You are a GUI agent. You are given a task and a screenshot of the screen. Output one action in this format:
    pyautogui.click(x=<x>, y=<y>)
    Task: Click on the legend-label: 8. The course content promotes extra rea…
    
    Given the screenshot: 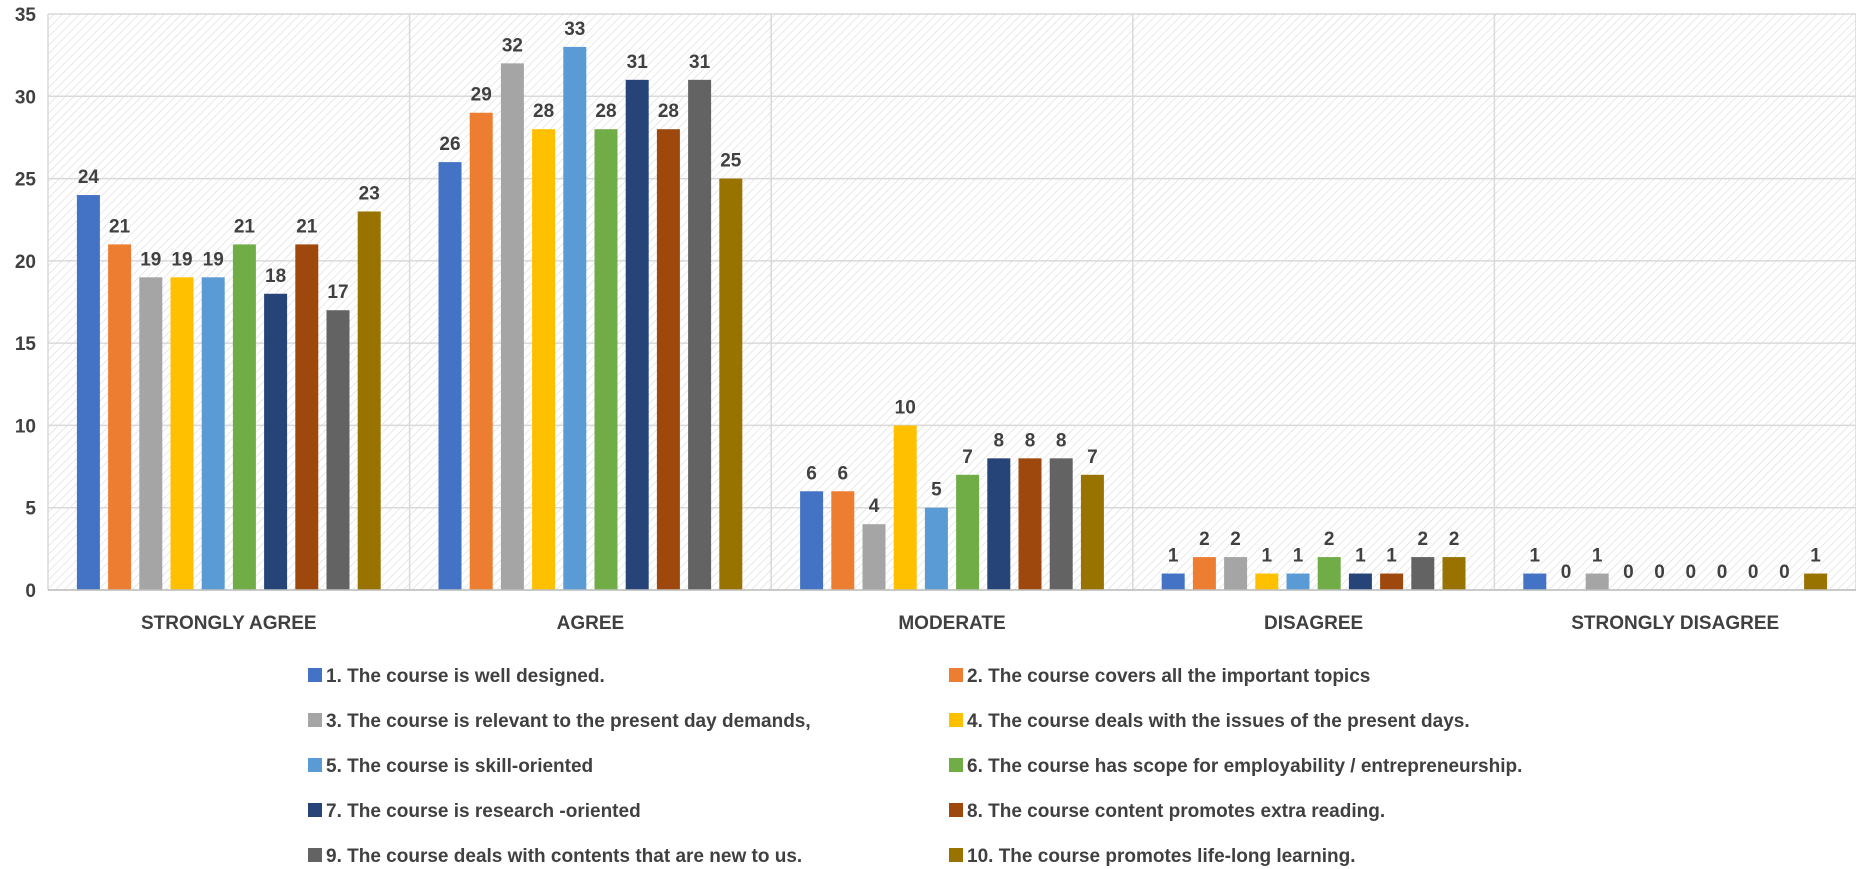 What is the action you would take?
    pyautogui.click(x=1176, y=811)
    